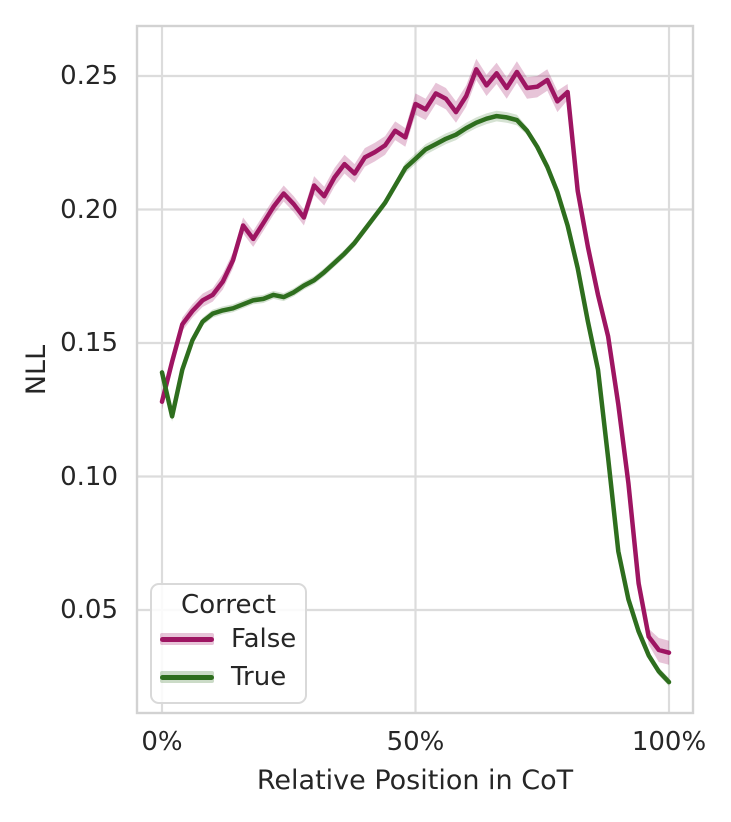 The height and width of the screenshot is (822, 731). I want to click on y-tick-label: 0.05, so click(89, 610).